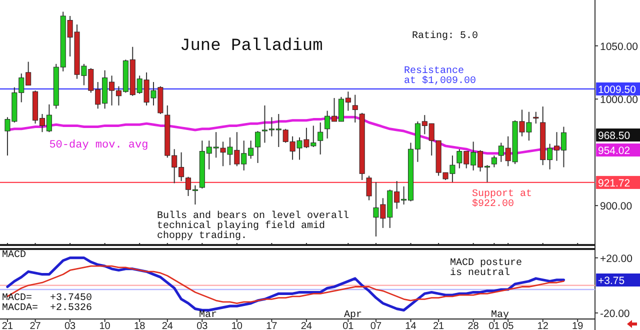 This screenshot has height=330, width=640. I want to click on series-label: 50-day mov. avg, so click(98, 146).